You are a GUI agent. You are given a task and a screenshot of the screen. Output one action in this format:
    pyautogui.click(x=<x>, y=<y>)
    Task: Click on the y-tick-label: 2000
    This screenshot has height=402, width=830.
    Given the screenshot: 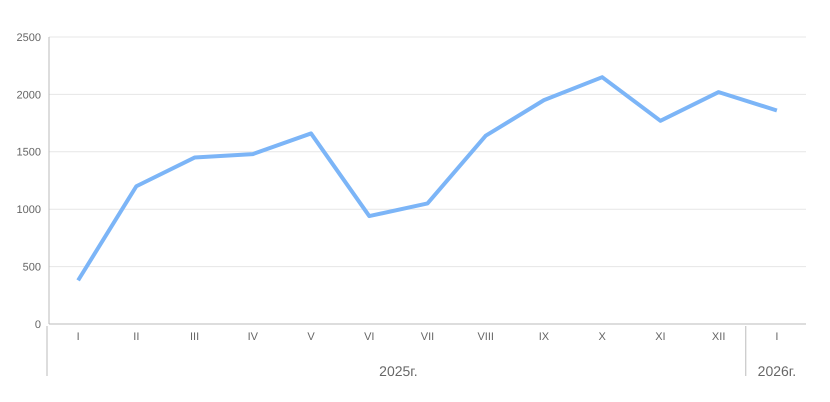 What is the action you would take?
    pyautogui.click(x=28, y=95)
    